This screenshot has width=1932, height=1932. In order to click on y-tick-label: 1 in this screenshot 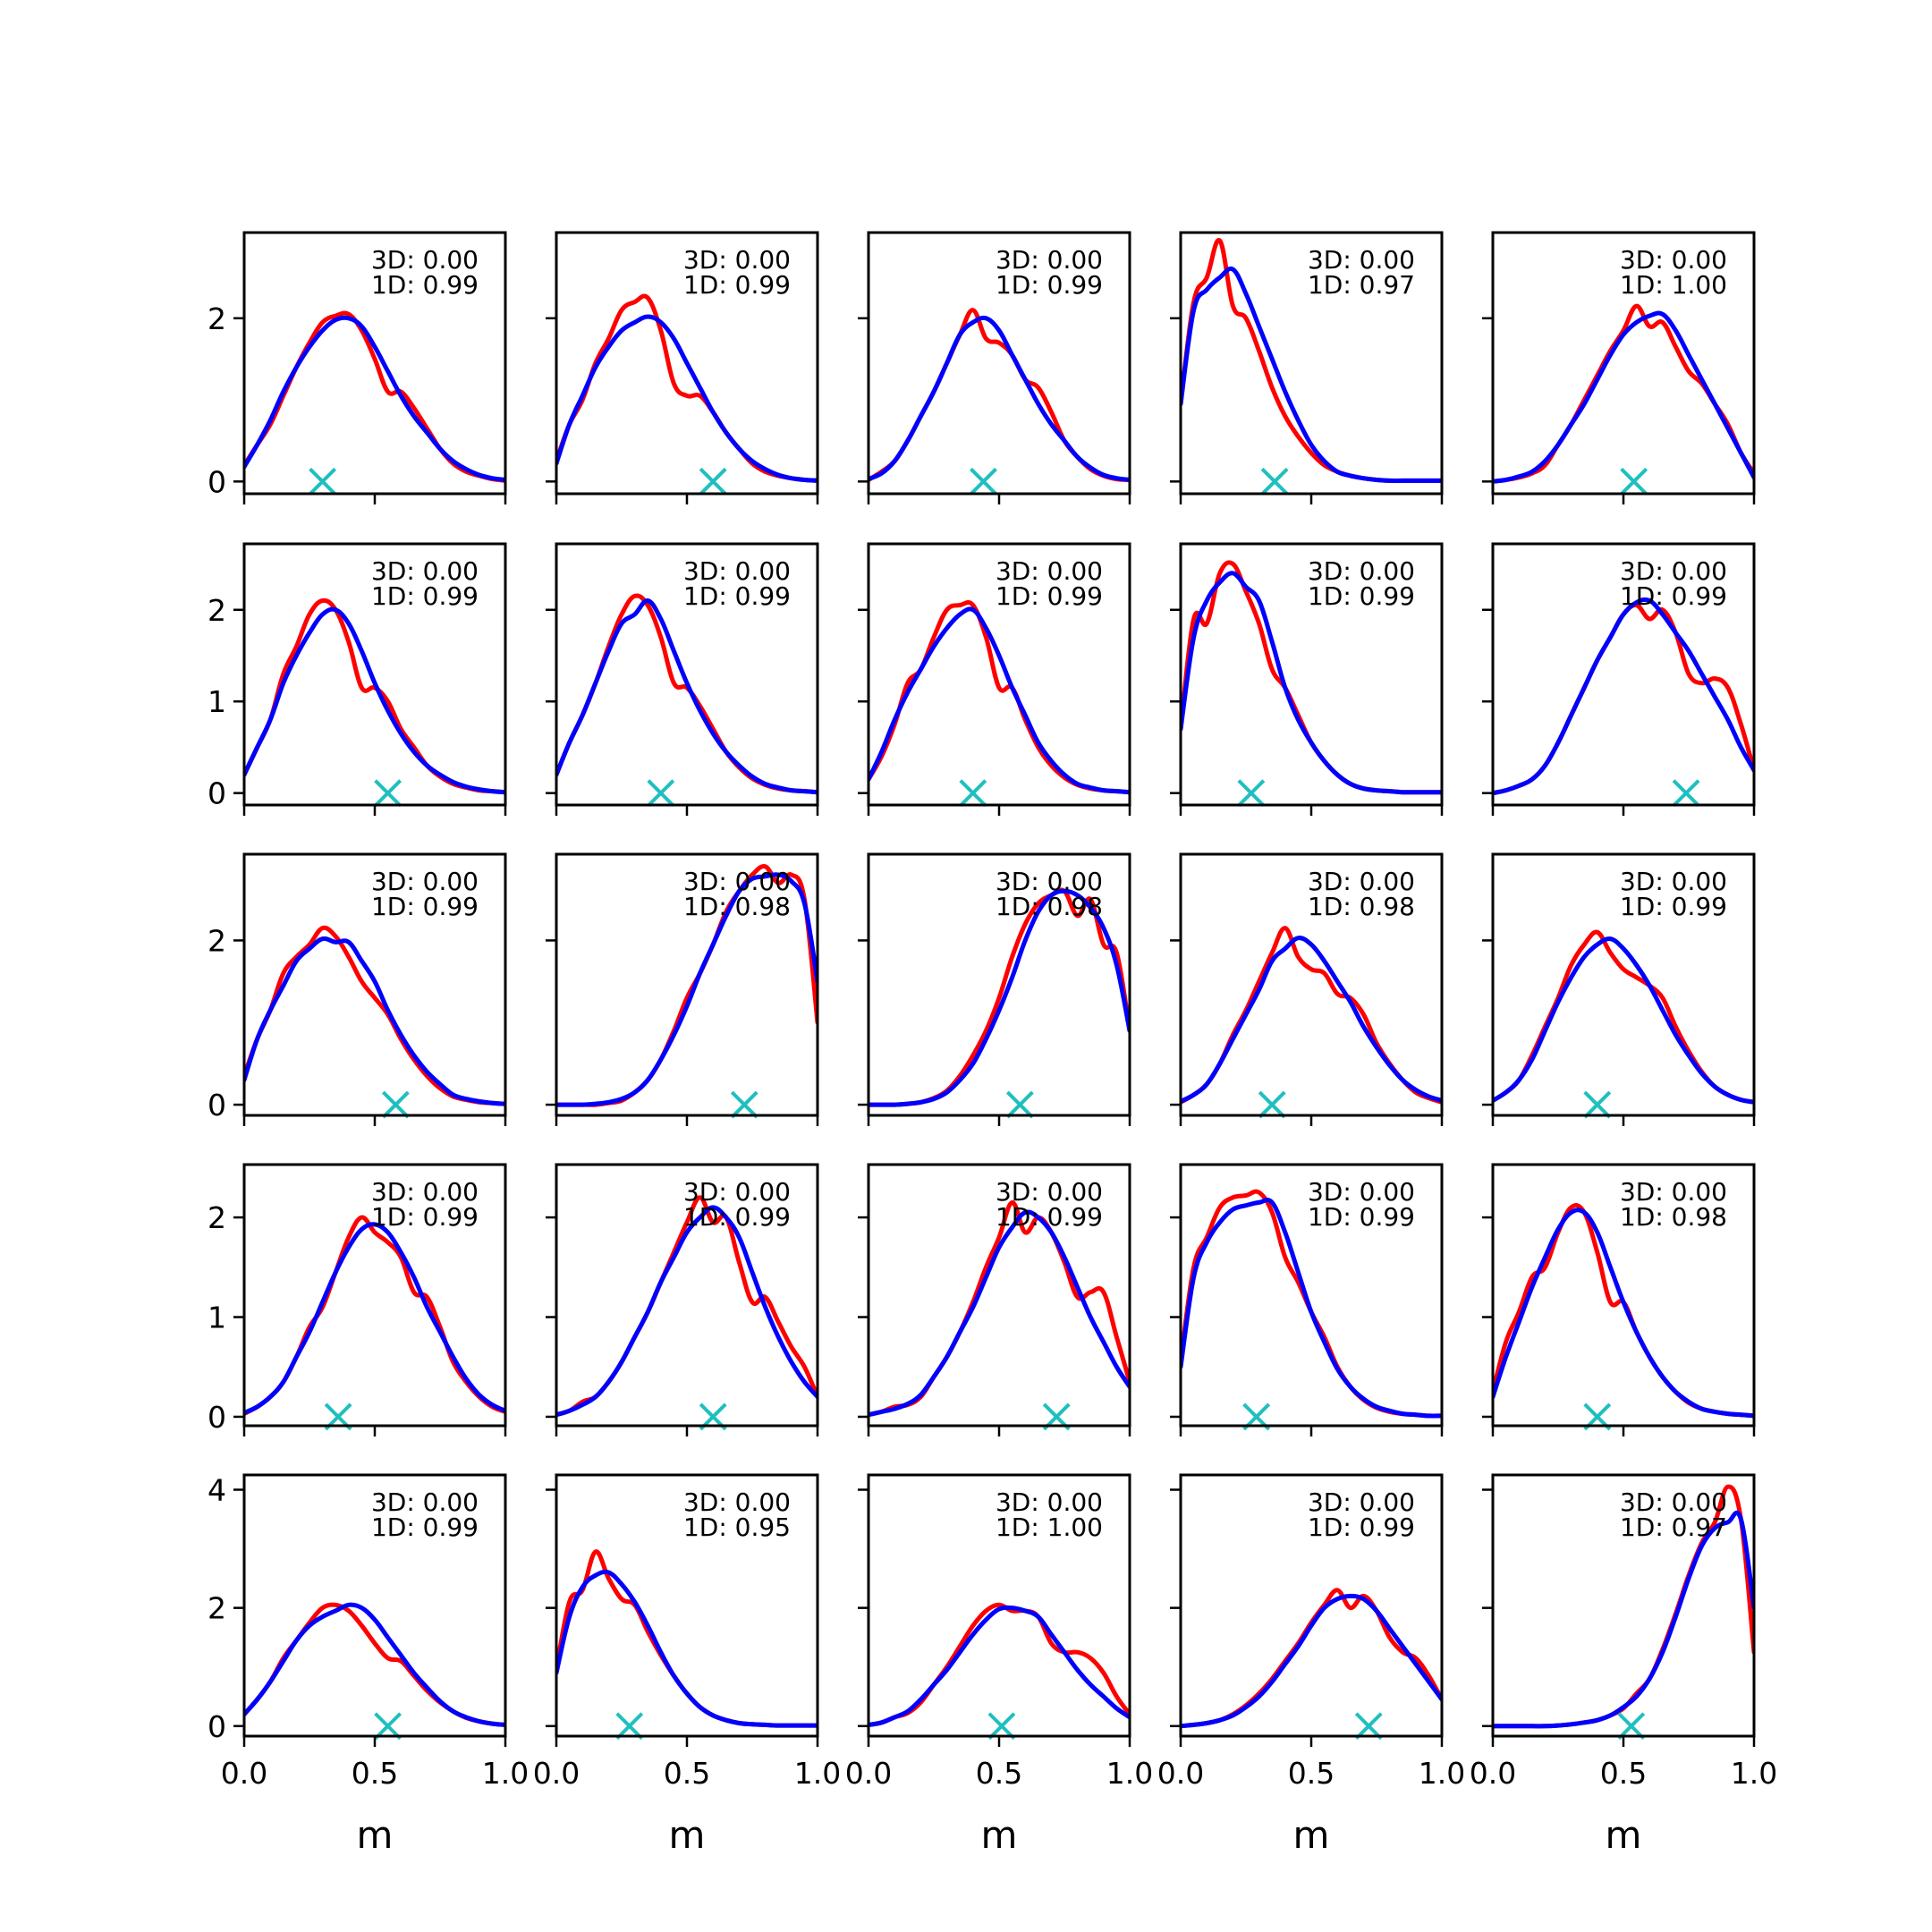, I will do `click(217, 1318)`.